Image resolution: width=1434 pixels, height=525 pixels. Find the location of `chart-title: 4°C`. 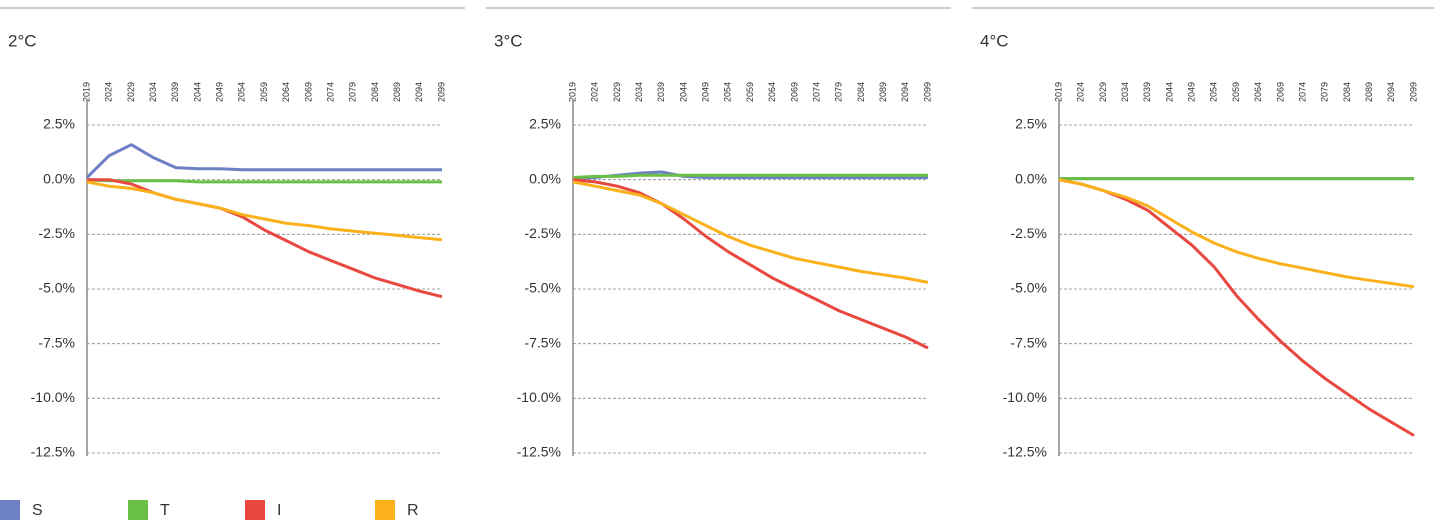

chart-title: 4°C is located at coordinates (994, 40).